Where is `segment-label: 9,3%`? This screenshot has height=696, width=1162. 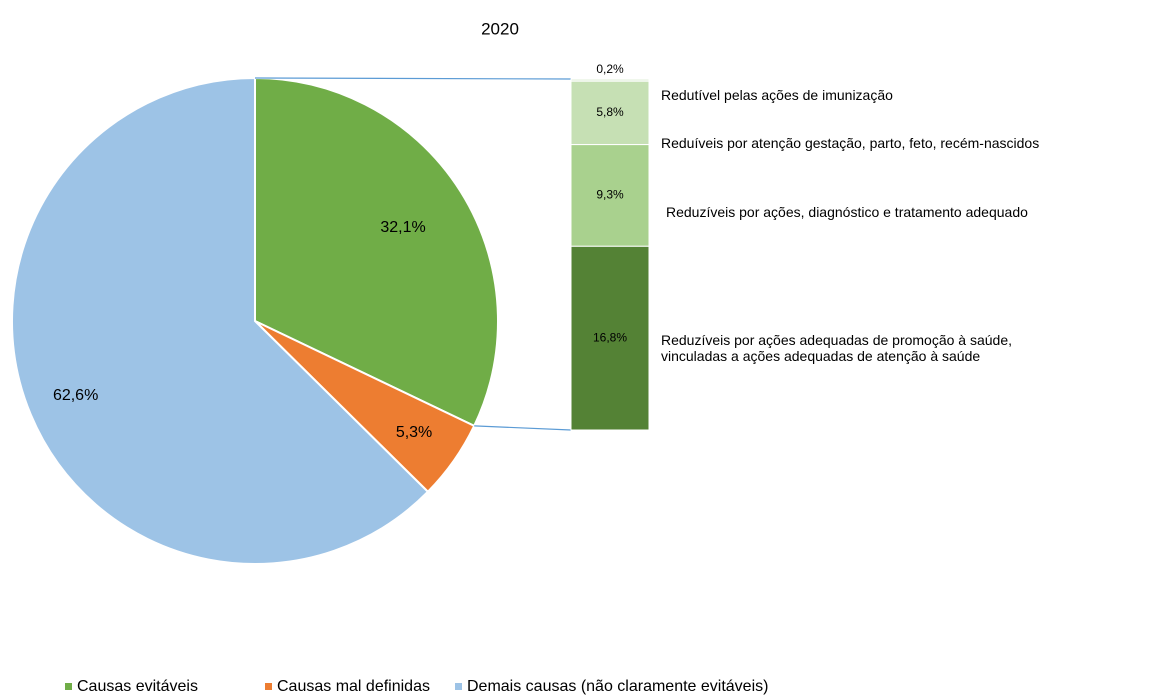 segment-label: 9,3% is located at coordinates (610, 195).